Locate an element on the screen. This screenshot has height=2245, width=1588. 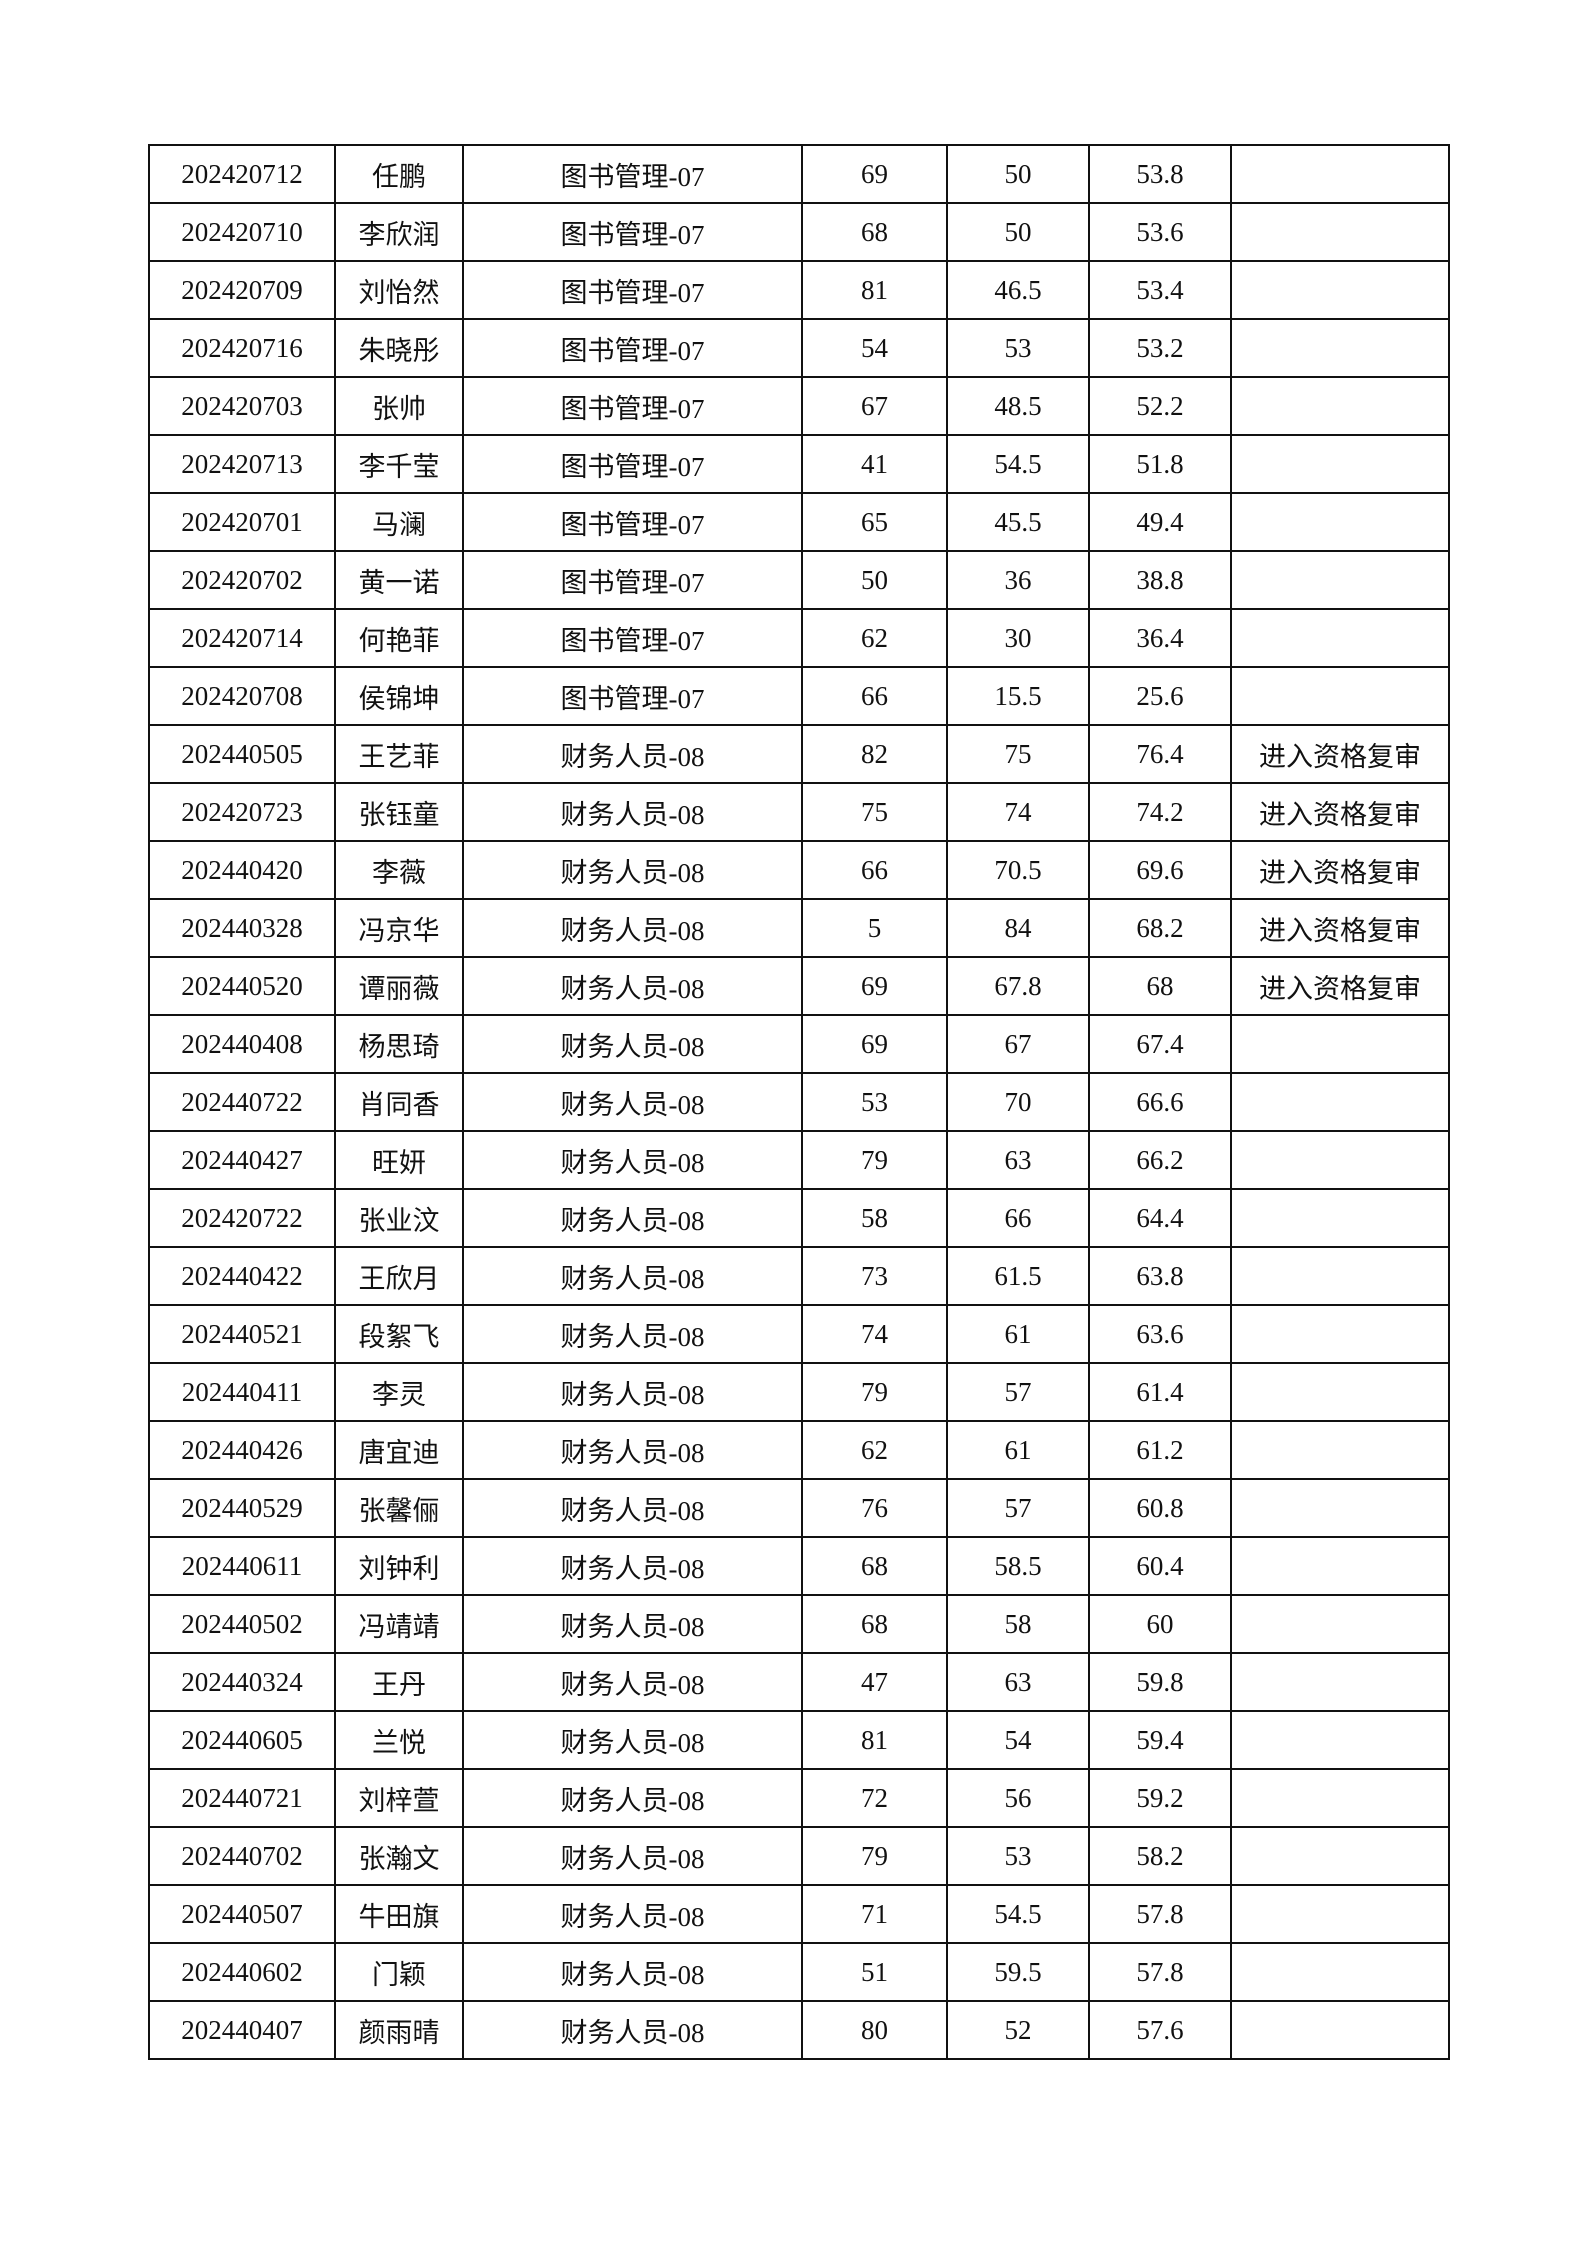
candidate-id-cell: 202440324 is located at coordinates (242, 1682).